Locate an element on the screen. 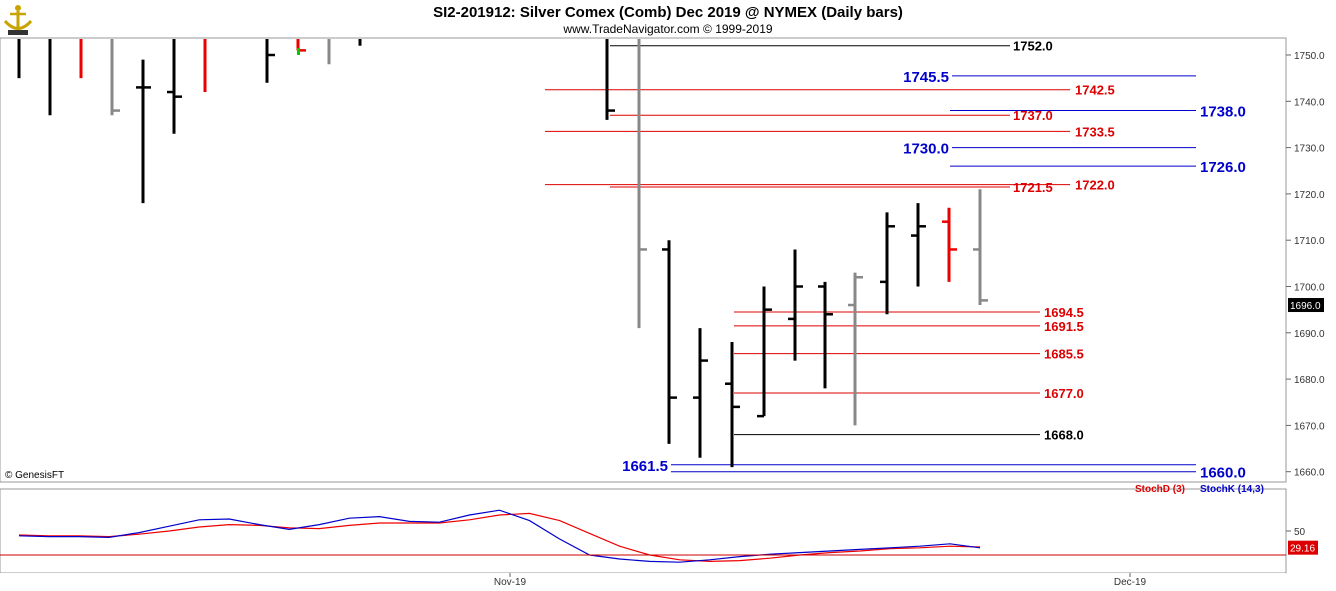  bar-marker is located at coordinates (298, 51).